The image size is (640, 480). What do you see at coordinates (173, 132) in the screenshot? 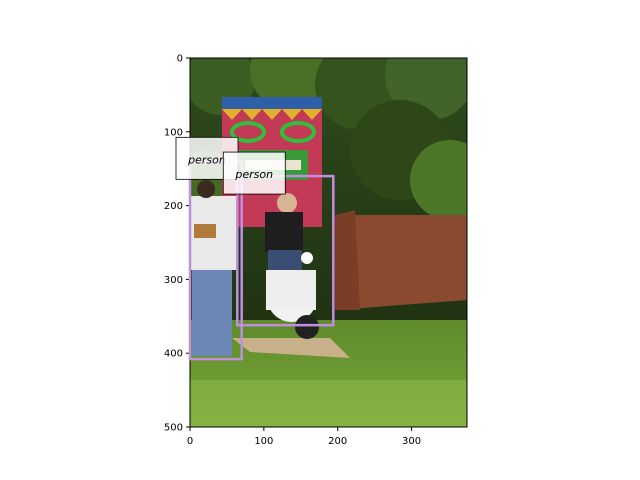
I see `y-tick-label: 100` at bounding box center [173, 132].